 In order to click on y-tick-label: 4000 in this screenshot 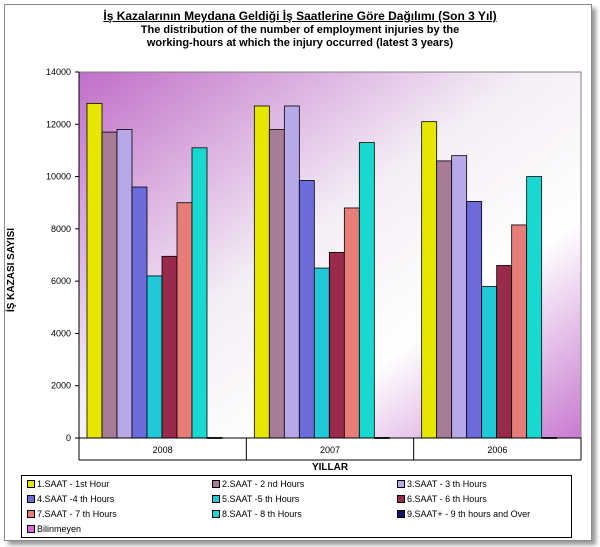, I will do `click(61, 333)`.